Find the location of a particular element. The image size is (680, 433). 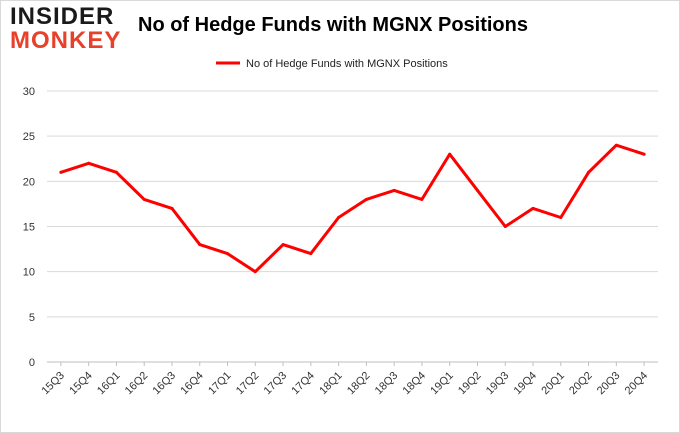

x-tick-label: 20Q3 is located at coordinates (609, 384).